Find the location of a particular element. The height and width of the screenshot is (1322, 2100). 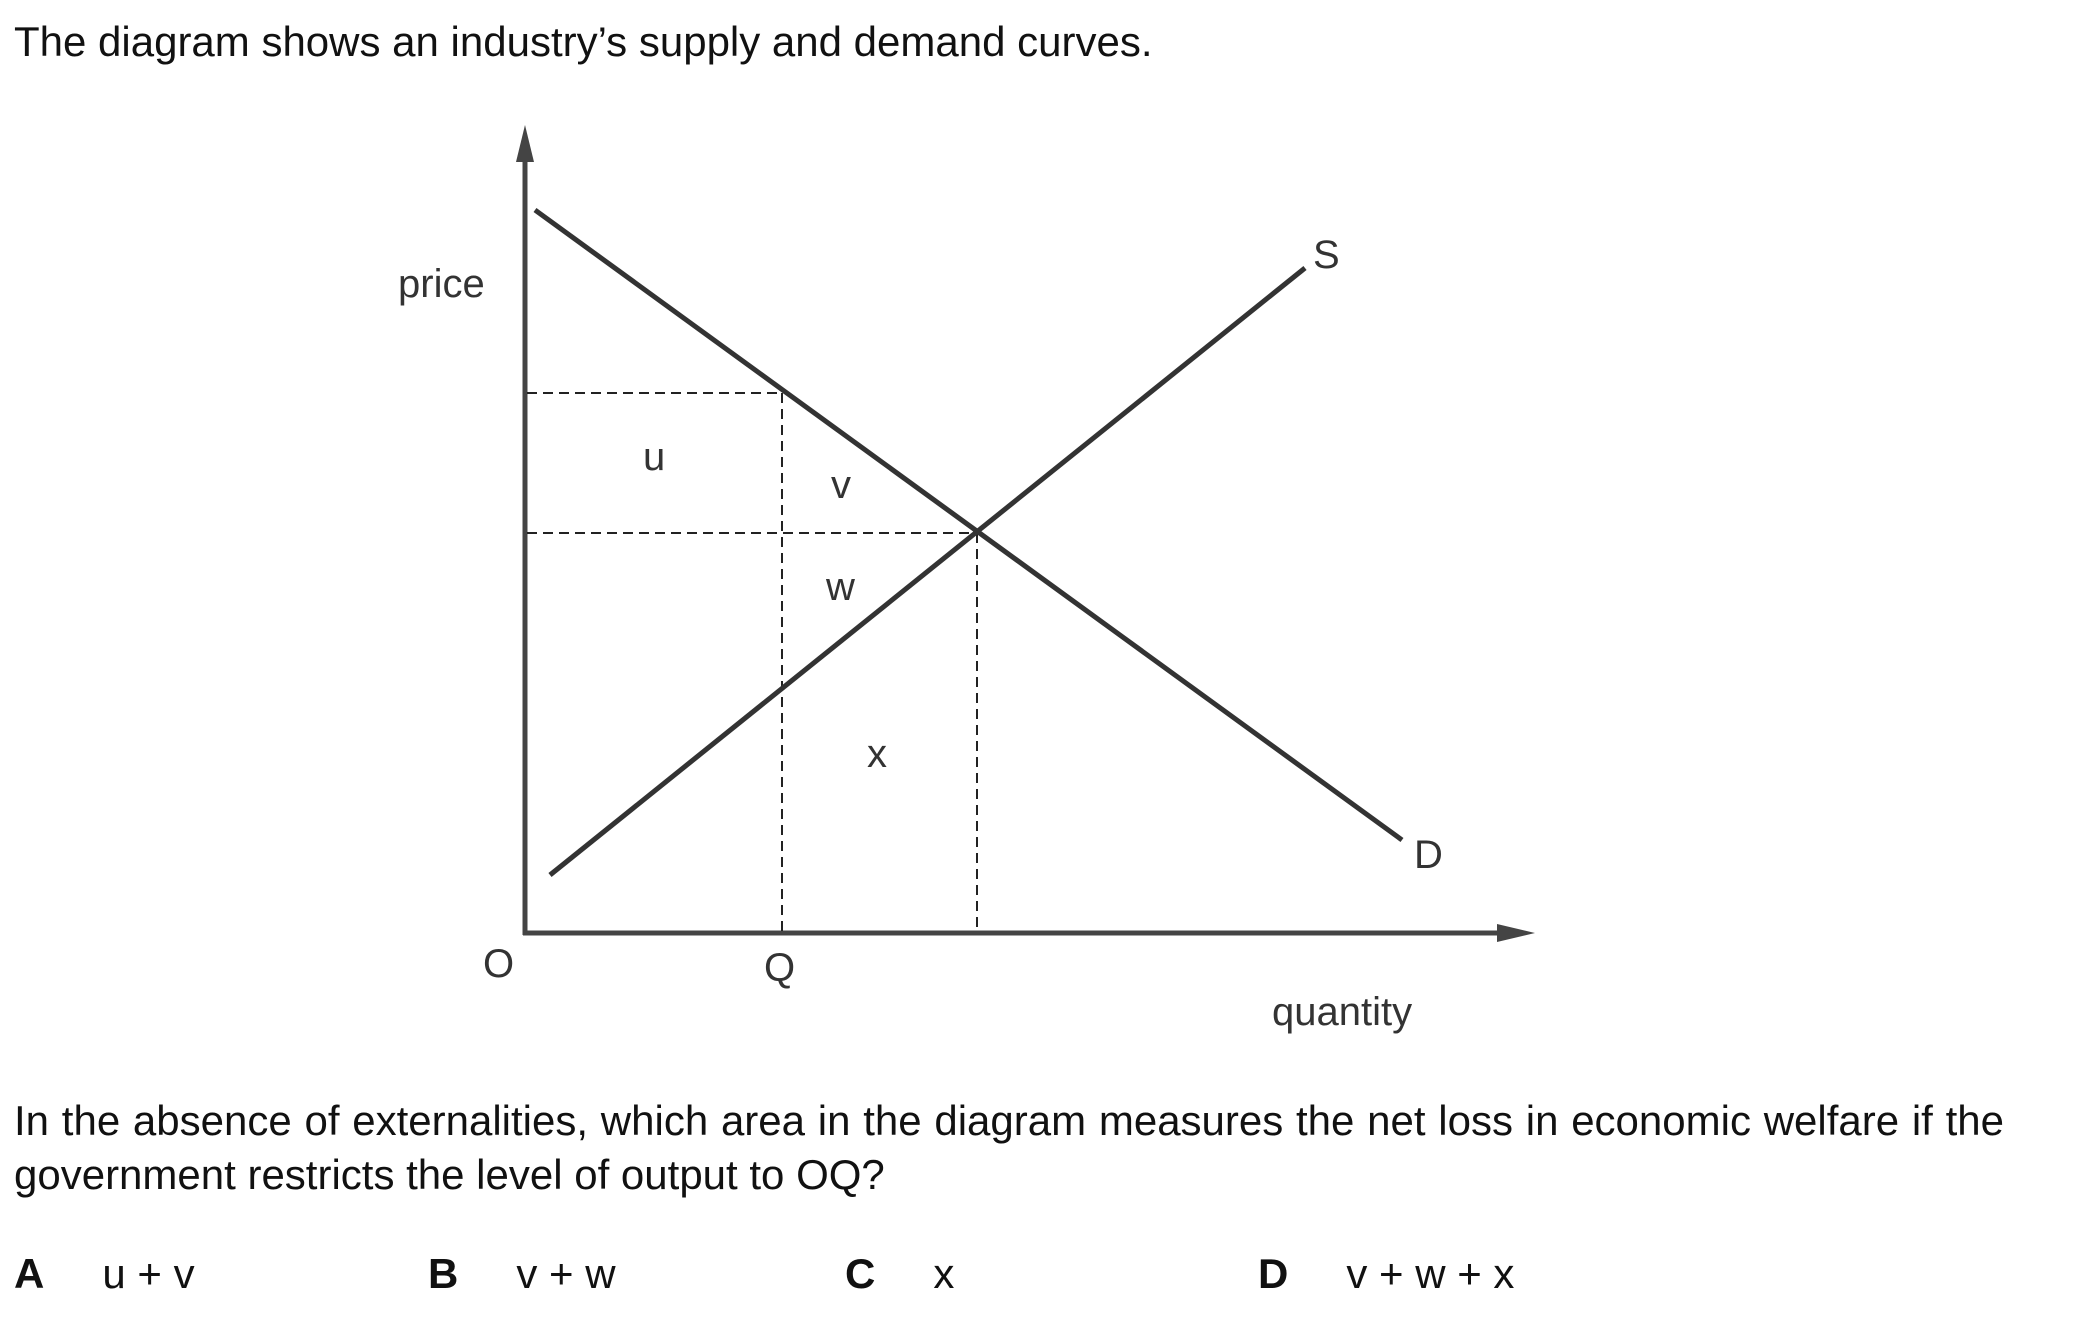

option-text: v + w + x is located at coordinates (1430, 1273).